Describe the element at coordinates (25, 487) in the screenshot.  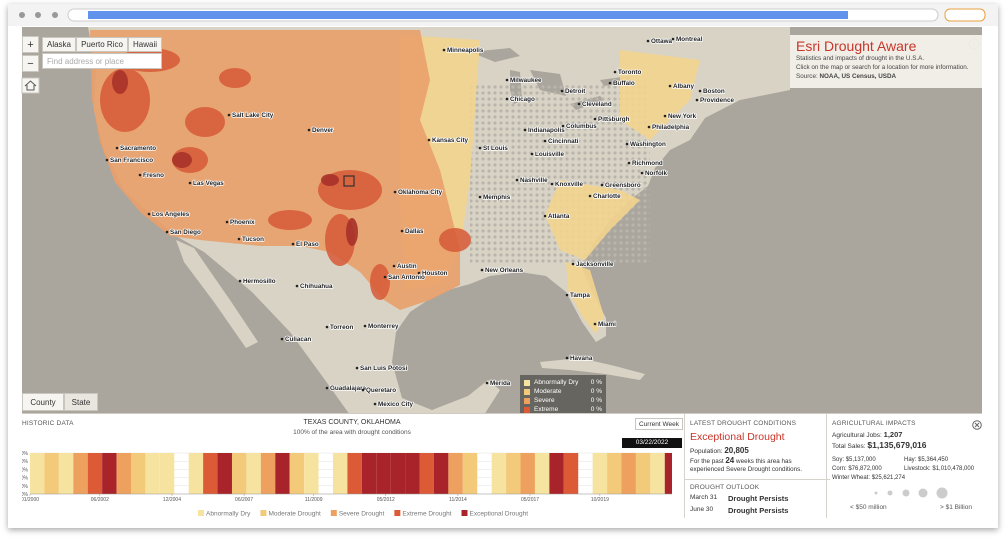
I see `y-tick-label: 20%` at that location.